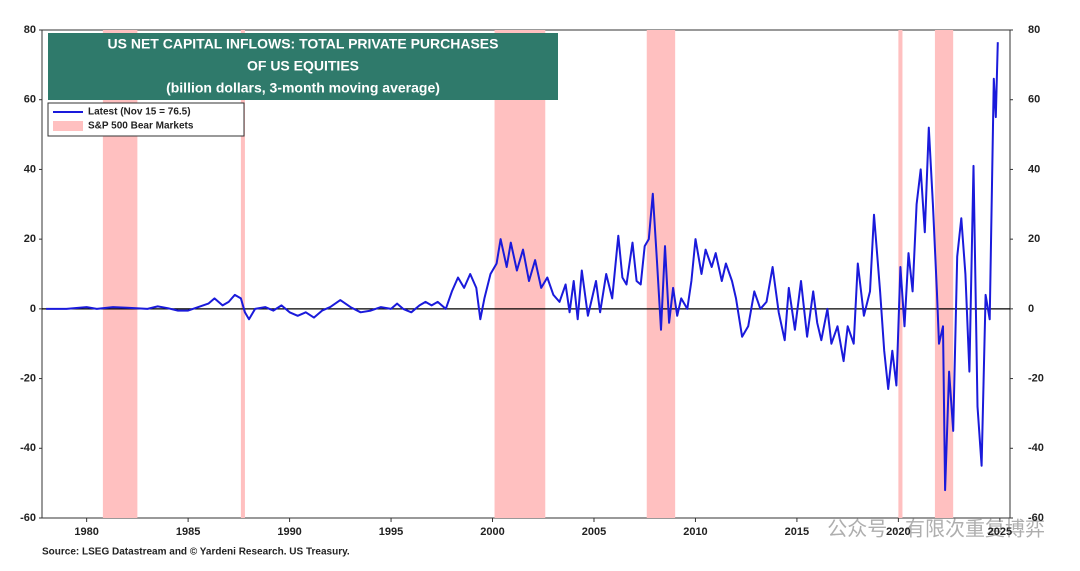  Describe the element at coordinates (68, 126) in the screenshot. I see `legend-swatch` at that location.